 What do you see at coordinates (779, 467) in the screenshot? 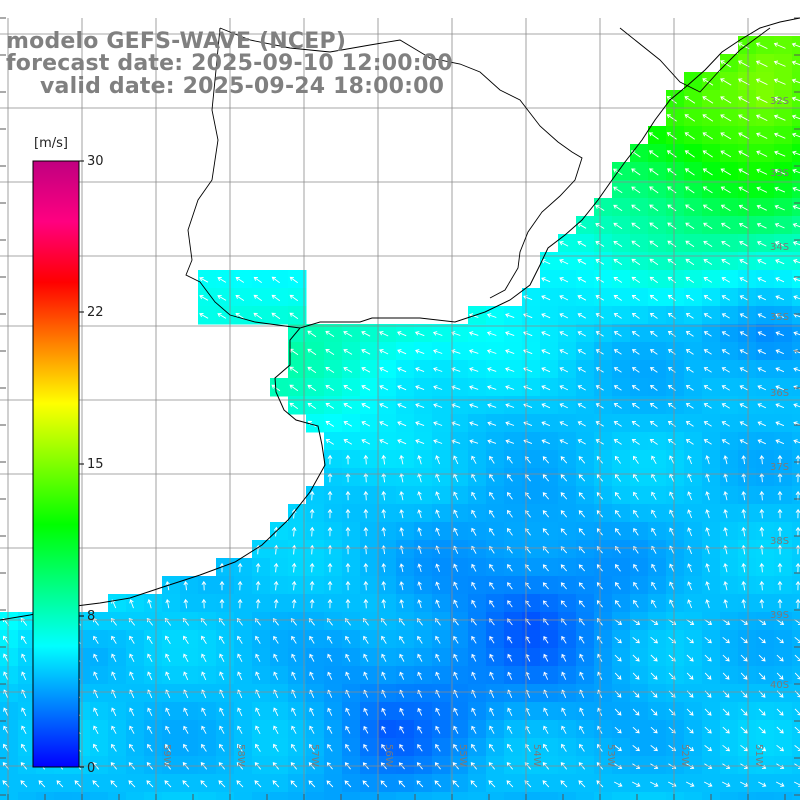
I see `lat-label: 37S` at bounding box center [779, 467].